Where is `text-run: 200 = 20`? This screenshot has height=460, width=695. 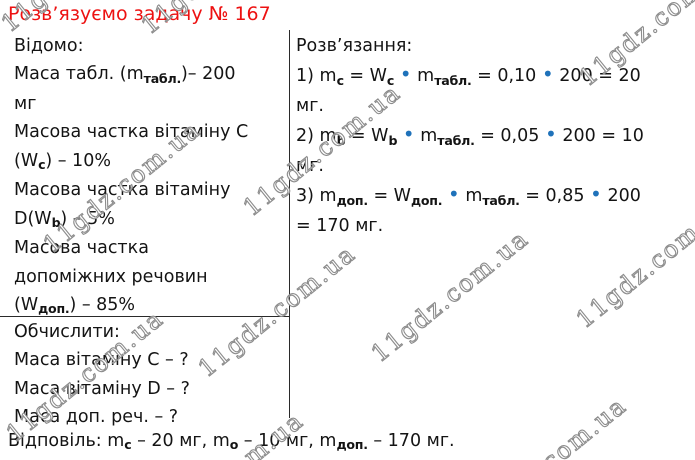
text-run: 200 = 20 is located at coordinates (597, 76).